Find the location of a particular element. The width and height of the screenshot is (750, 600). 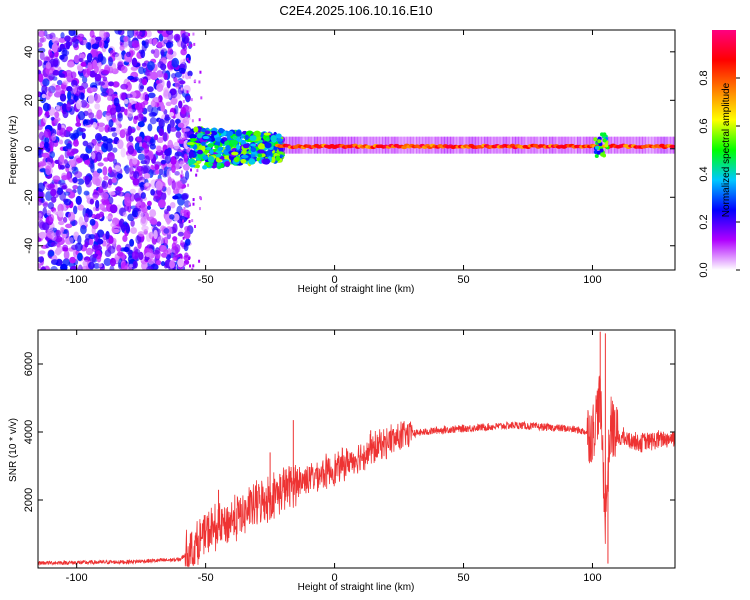

y-tick-label: 6000 is located at coordinates (29, 364).